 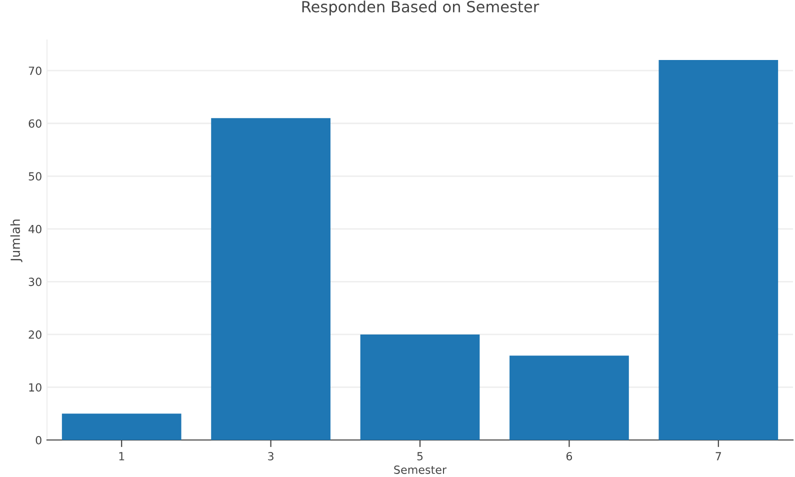 I want to click on x-tick-label: 7, so click(x=718, y=456).